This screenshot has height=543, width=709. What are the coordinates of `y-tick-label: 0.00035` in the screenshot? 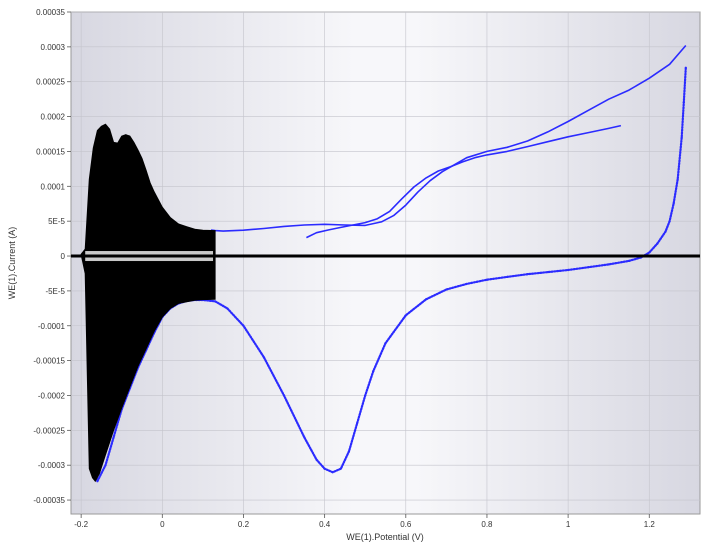 It's located at (50, 12).